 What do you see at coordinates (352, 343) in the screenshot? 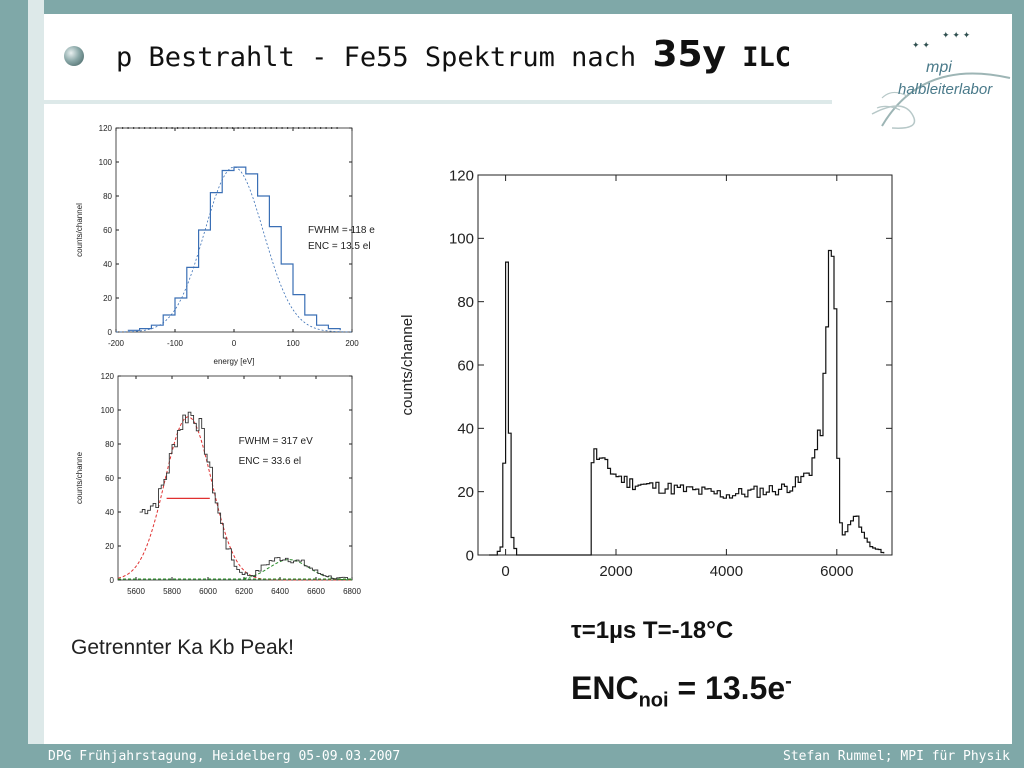
I see `x-tick-label: 200` at bounding box center [352, 343].